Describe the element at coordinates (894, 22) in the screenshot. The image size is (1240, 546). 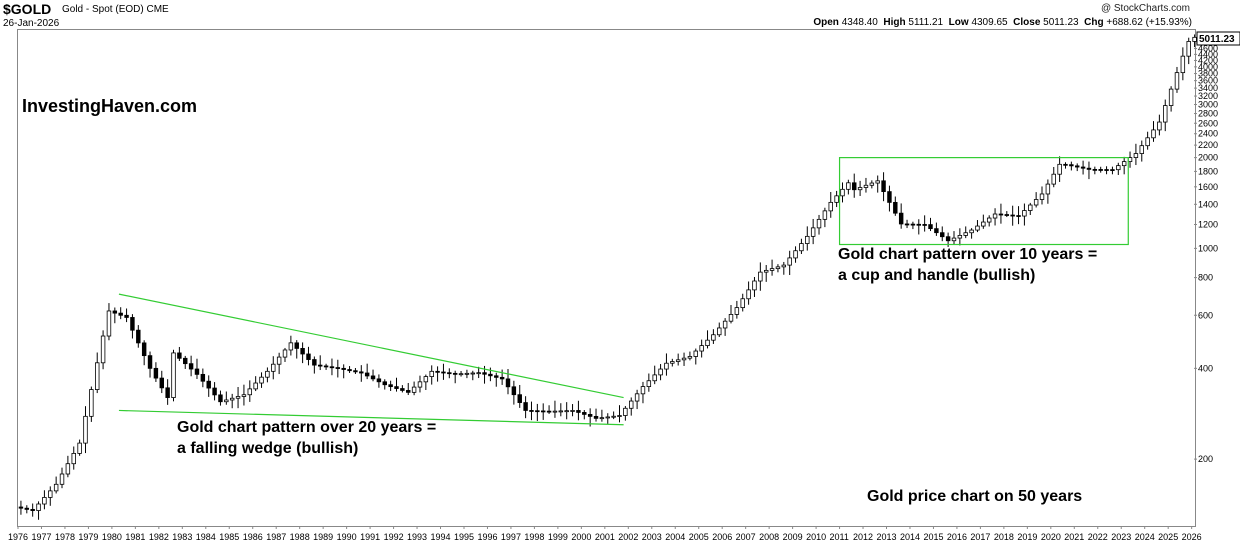
I see `high-label: High` at that location.